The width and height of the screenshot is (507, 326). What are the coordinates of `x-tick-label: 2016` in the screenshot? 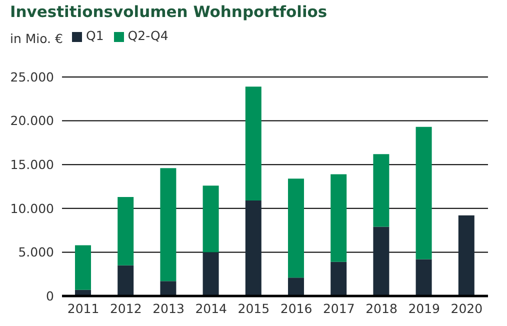 It's located at (296, 308).